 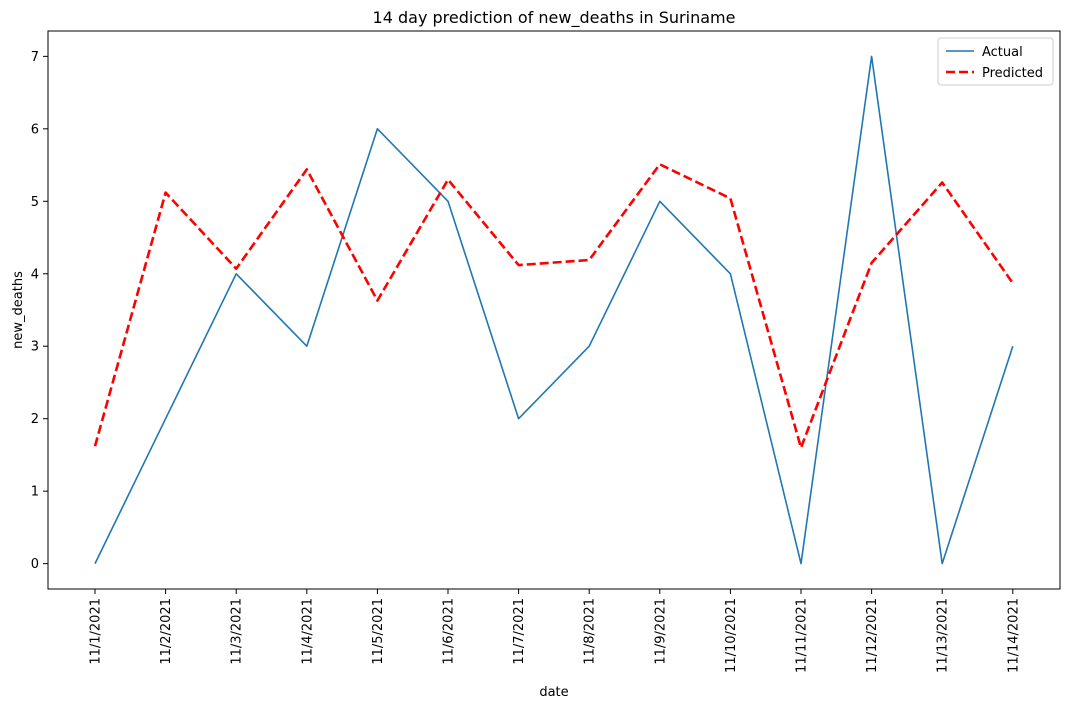 I want to click on y-tick-label: 5, so click(x=35, y=202).